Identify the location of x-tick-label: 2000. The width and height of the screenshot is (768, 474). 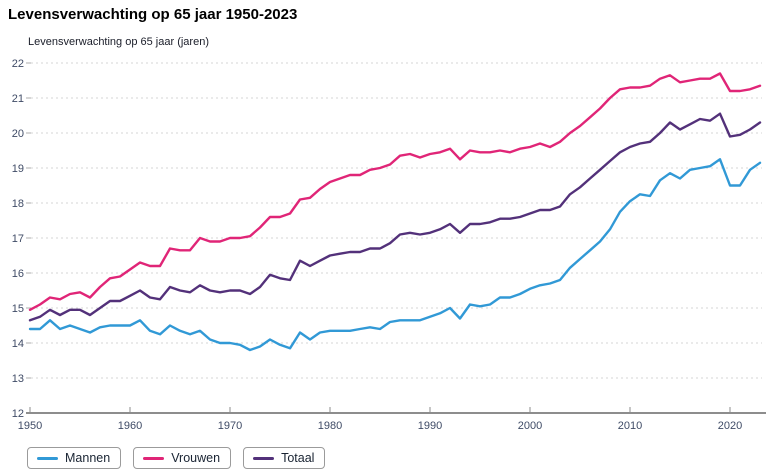
(530, 426).